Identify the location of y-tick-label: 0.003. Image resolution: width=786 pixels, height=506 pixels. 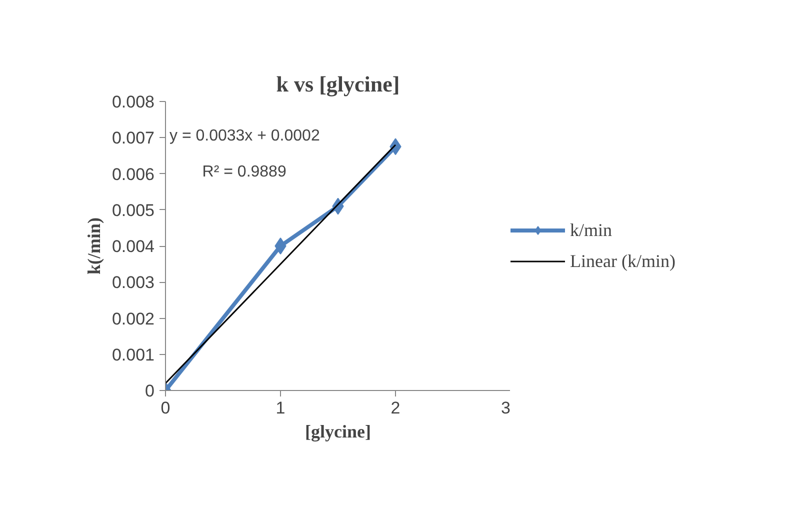
(133, 282).